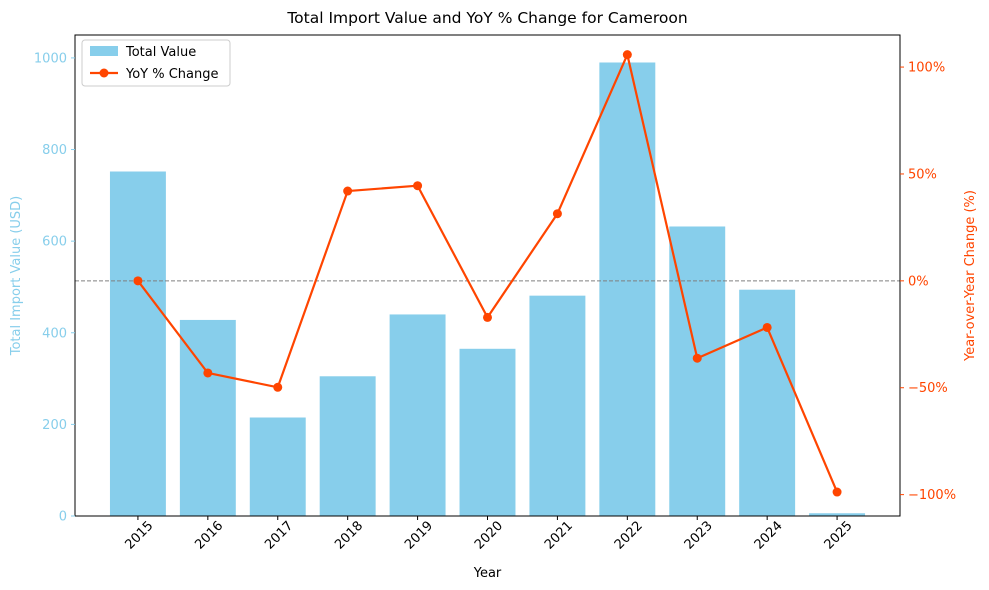 This screenshot has width=989, height=590. Describe the element at coordinates (837, 492) in the screenshot. I see `yoy-point-2025` at that location.